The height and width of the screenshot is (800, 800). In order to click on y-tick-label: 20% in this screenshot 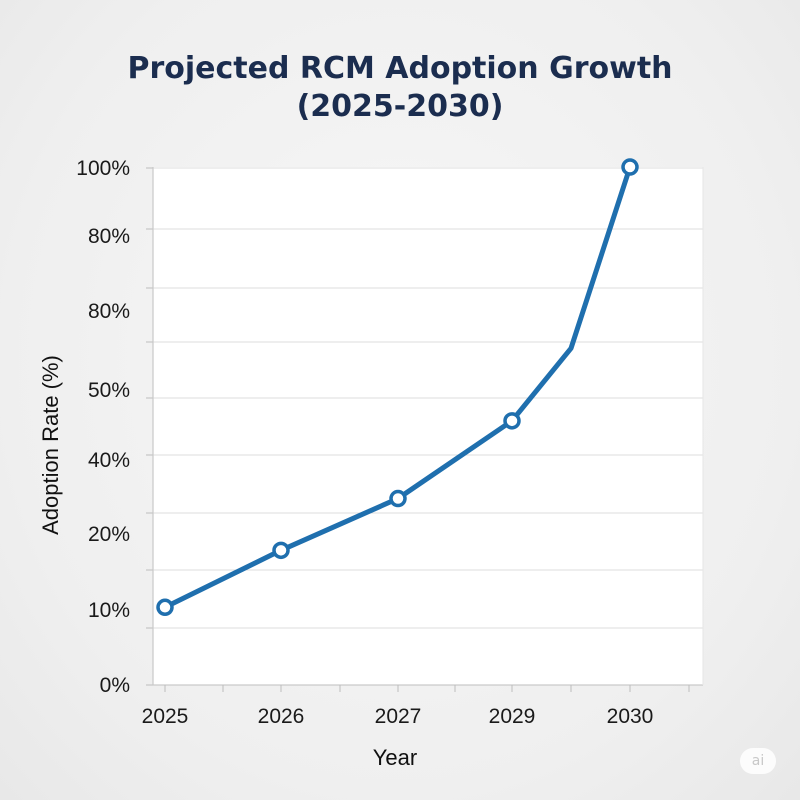, I will do `click(109, 534)`.